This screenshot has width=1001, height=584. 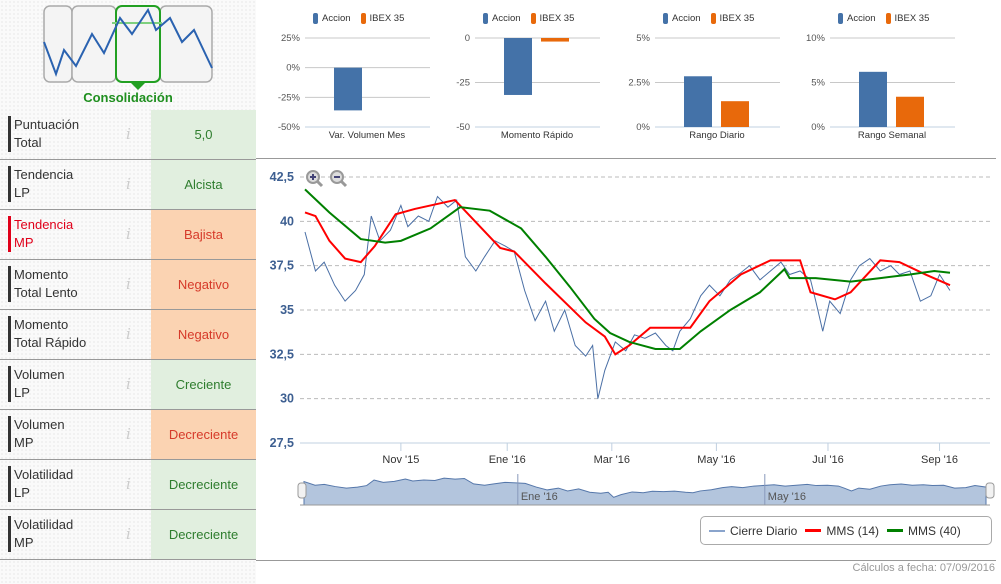 I want to click on y-tick-label: 40, so click(x=287, y=221).